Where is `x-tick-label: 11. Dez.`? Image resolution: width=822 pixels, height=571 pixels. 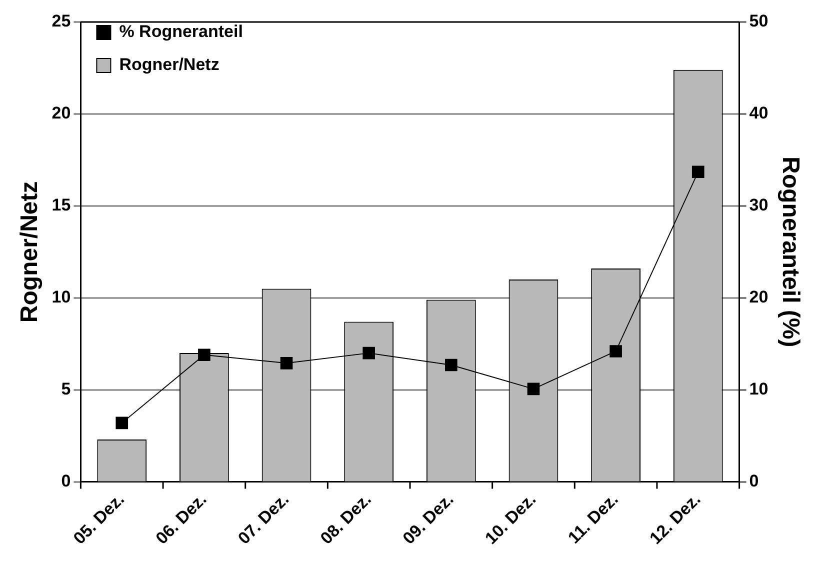
x-tick-label: 11. Dez. is located at coordinates (593, 519).